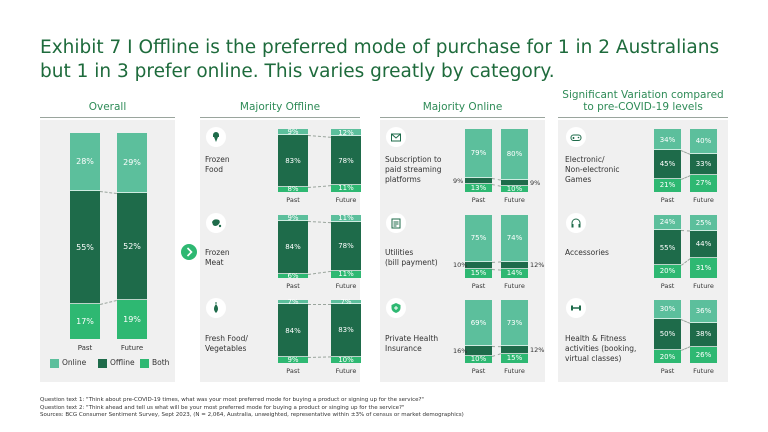 The width and height of the screenshot is (768, 432). I want to click on data-label: 80%, so click(514, 154).